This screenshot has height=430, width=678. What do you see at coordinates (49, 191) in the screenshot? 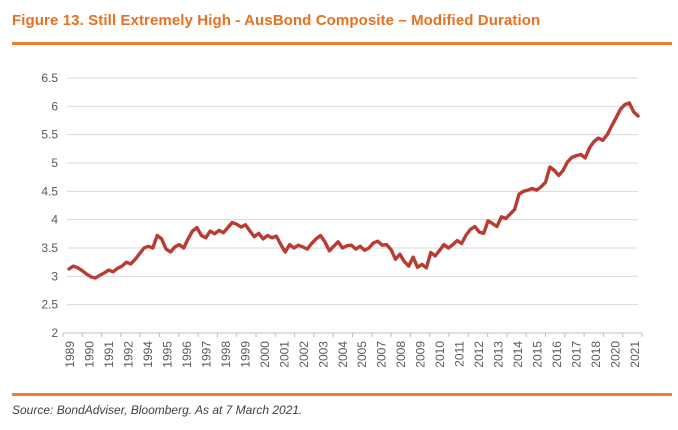
I see `y-tick-label: 4.5` at bounding box center [49, 191].